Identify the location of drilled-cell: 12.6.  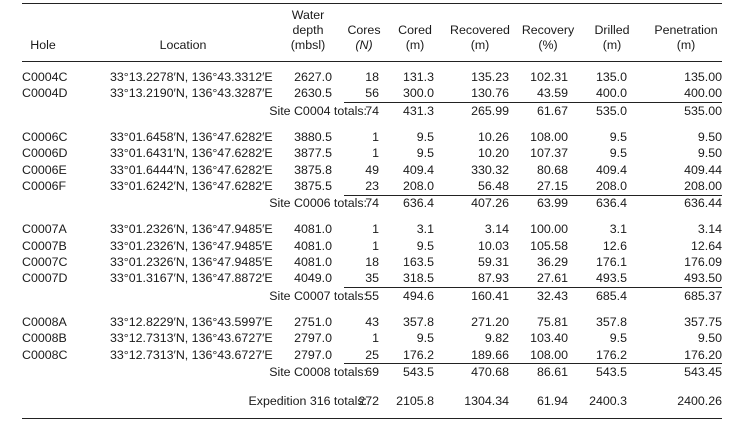
(614, 245).